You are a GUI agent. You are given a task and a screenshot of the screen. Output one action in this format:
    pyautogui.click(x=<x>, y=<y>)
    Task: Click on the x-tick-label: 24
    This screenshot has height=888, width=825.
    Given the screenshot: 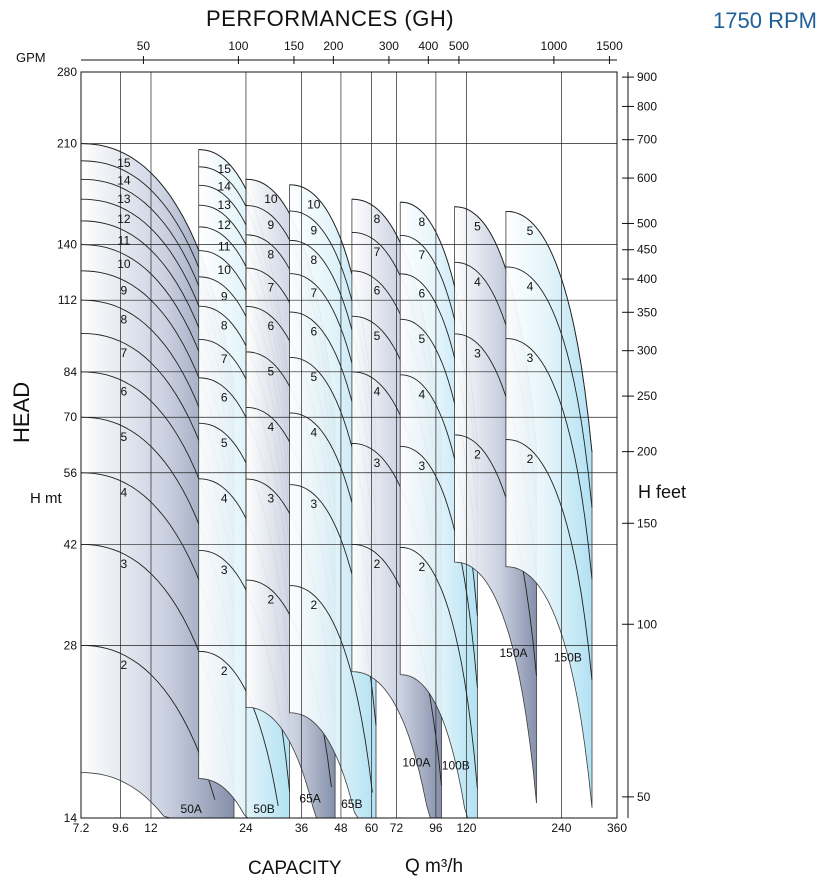 What is the action you would take?
    pyautogui.click(x=246, y=828)
    